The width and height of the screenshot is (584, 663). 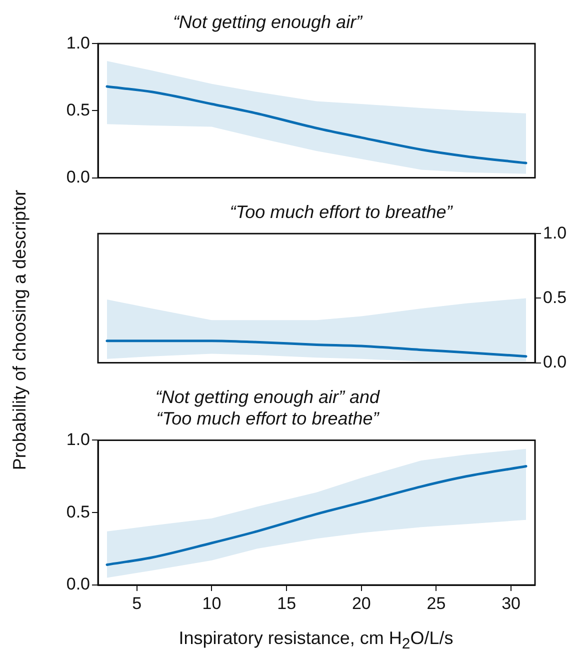 I want to click on x-tick-label: 25, so click(x=436, y=603).